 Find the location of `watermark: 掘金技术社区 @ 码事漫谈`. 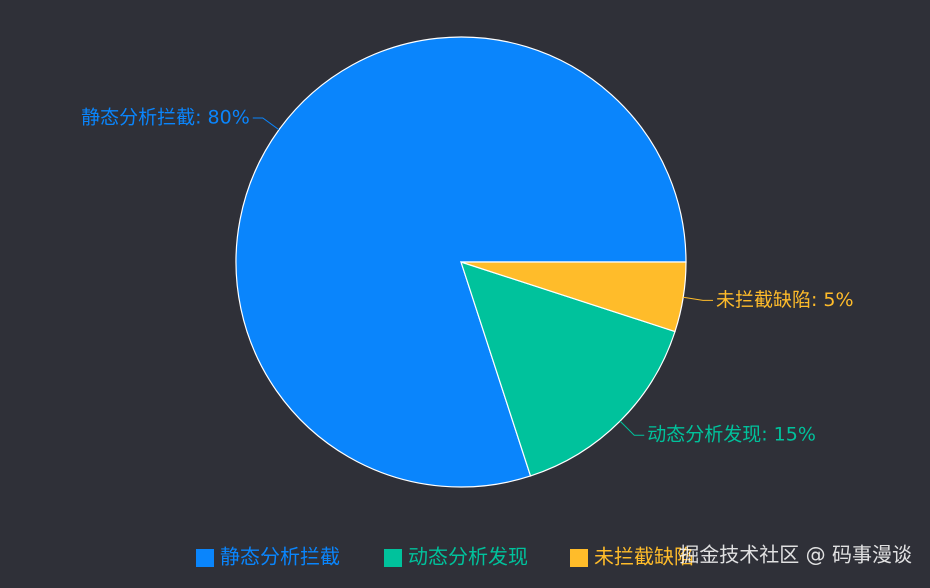

watermark: 掘金技术社区 @ 码事漫谈 is located at coordinates (795, 555).